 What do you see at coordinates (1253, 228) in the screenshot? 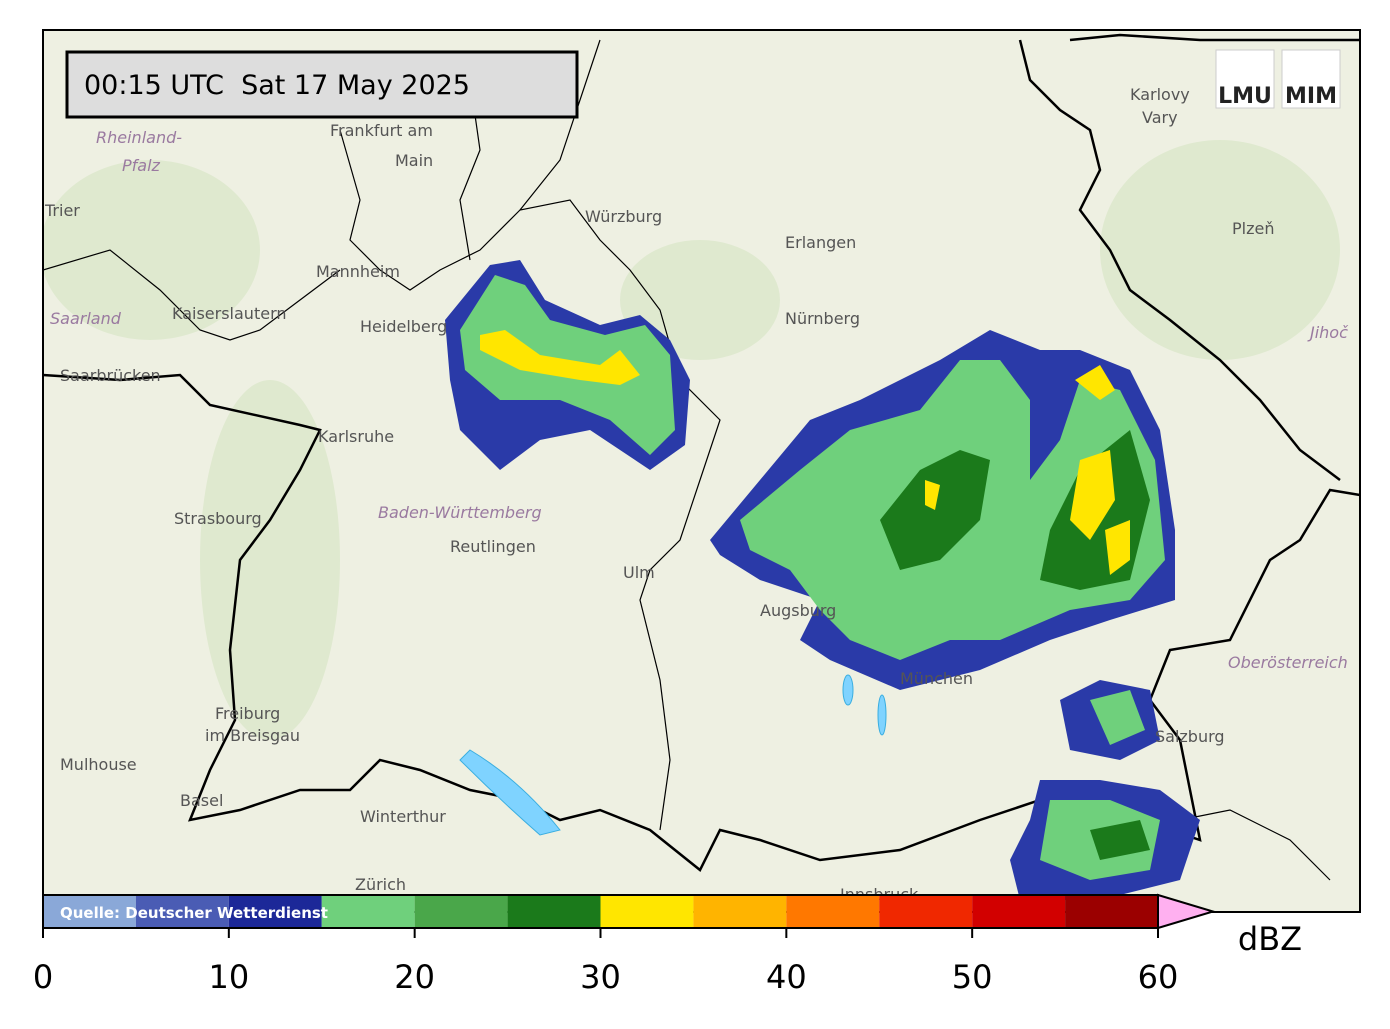
I see `map-label: Plzeň` at bounding box center [1253, 228].